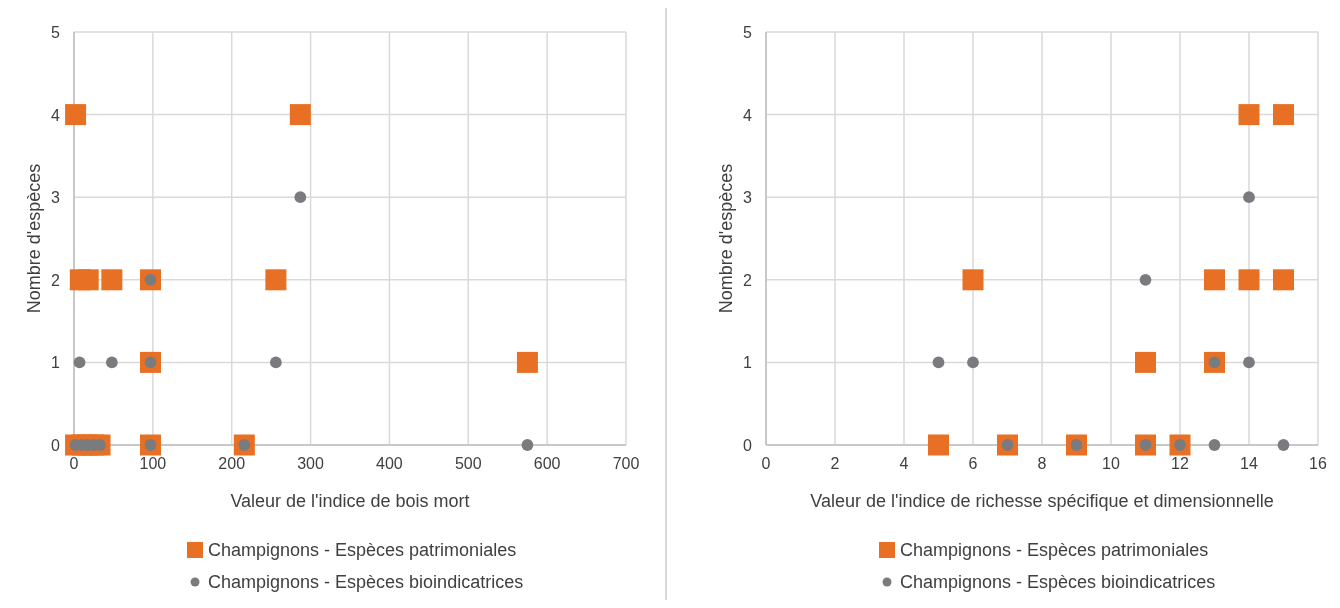  Describe the element at coordinates (350, 501) in the screenshot. I see `x-axis-title: Valeur de l'indice de bois mort` at that location.